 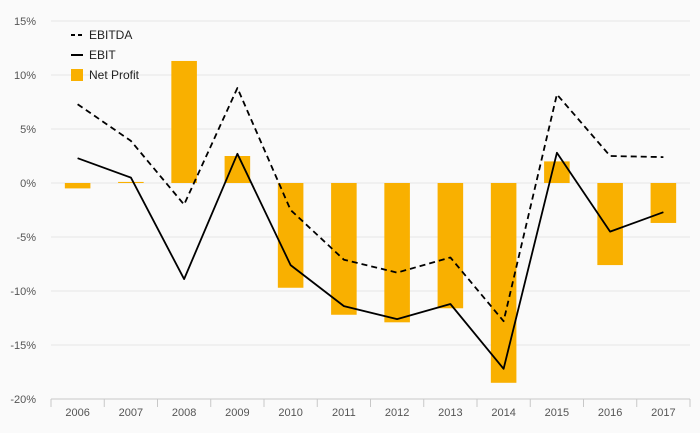 I want to click on x-tick-label: 2016, so click(x=610, y=413).